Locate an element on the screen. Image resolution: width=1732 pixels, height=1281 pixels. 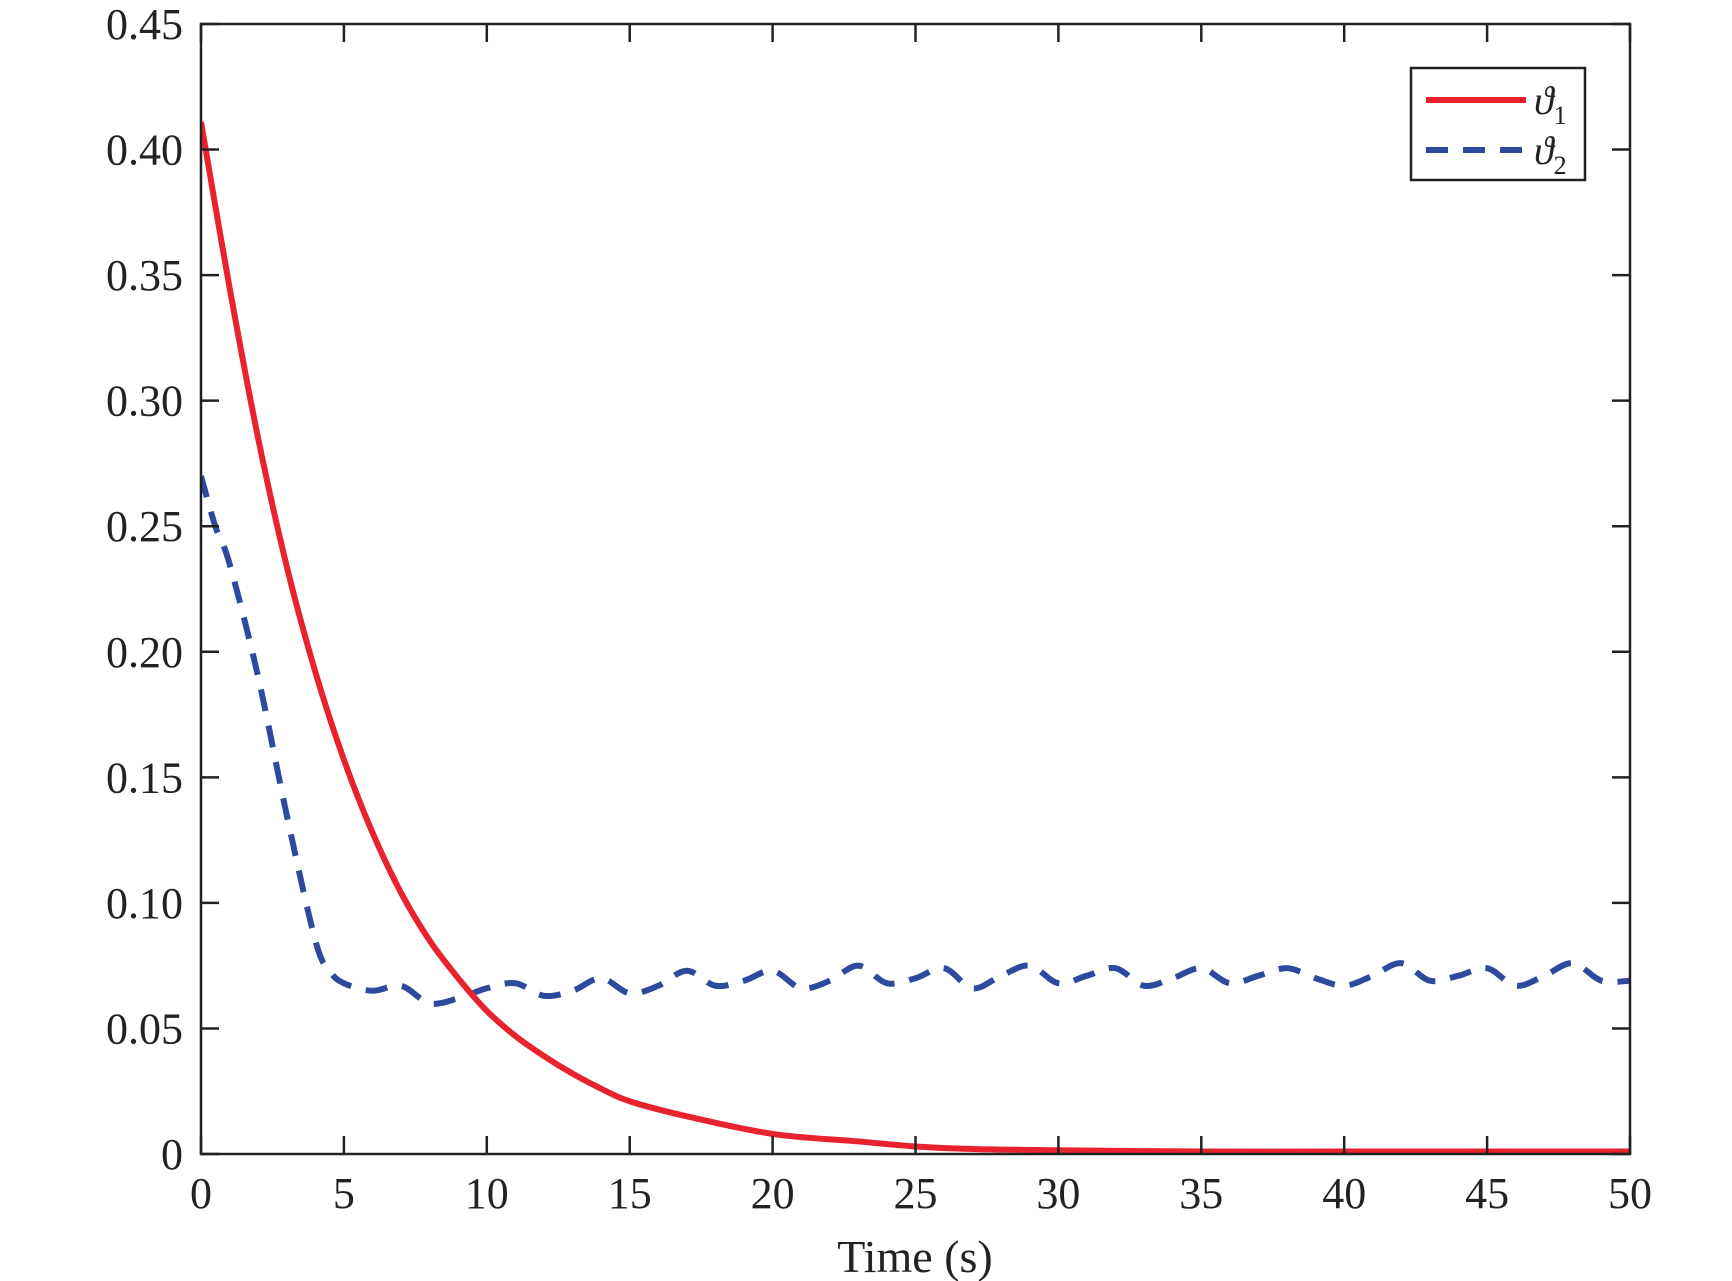
y-tick-label: 0.05 is located at coordinates (144, 1028).